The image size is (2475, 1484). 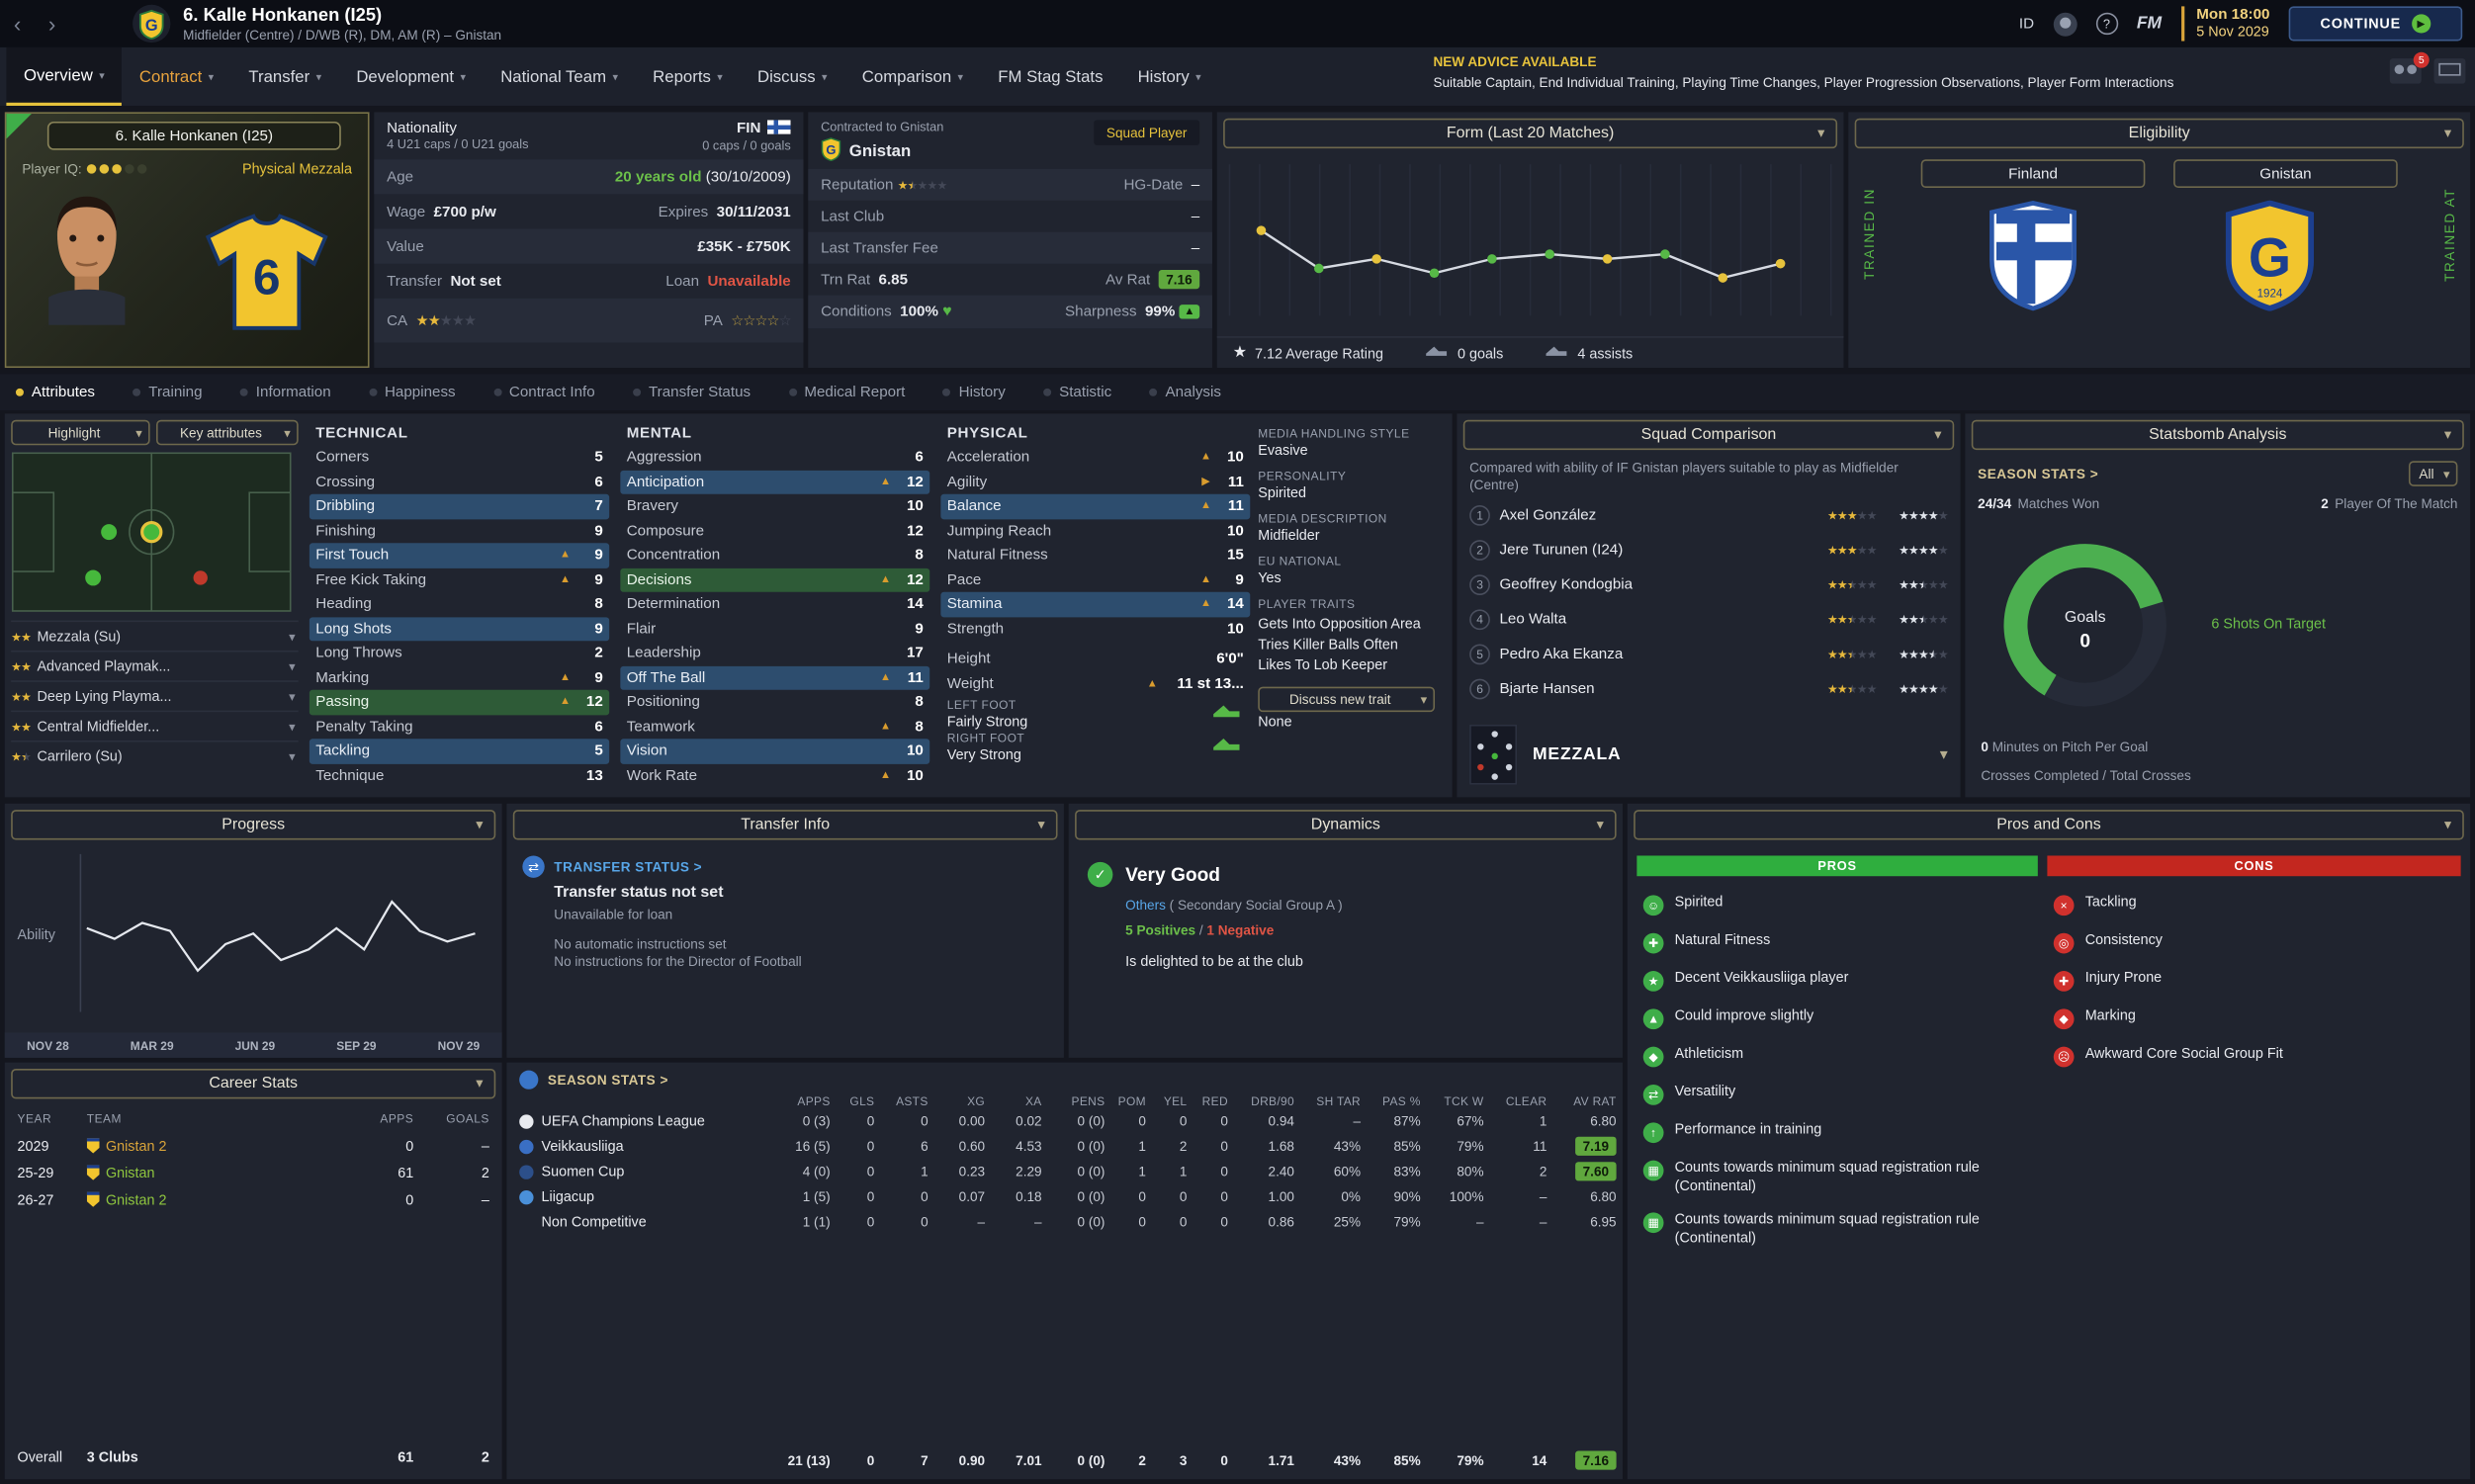 What do you see at coordinates (176, 76) in the screenshot?
I see `tab-contract: Contract ▾` at bounding box center [176, 76].